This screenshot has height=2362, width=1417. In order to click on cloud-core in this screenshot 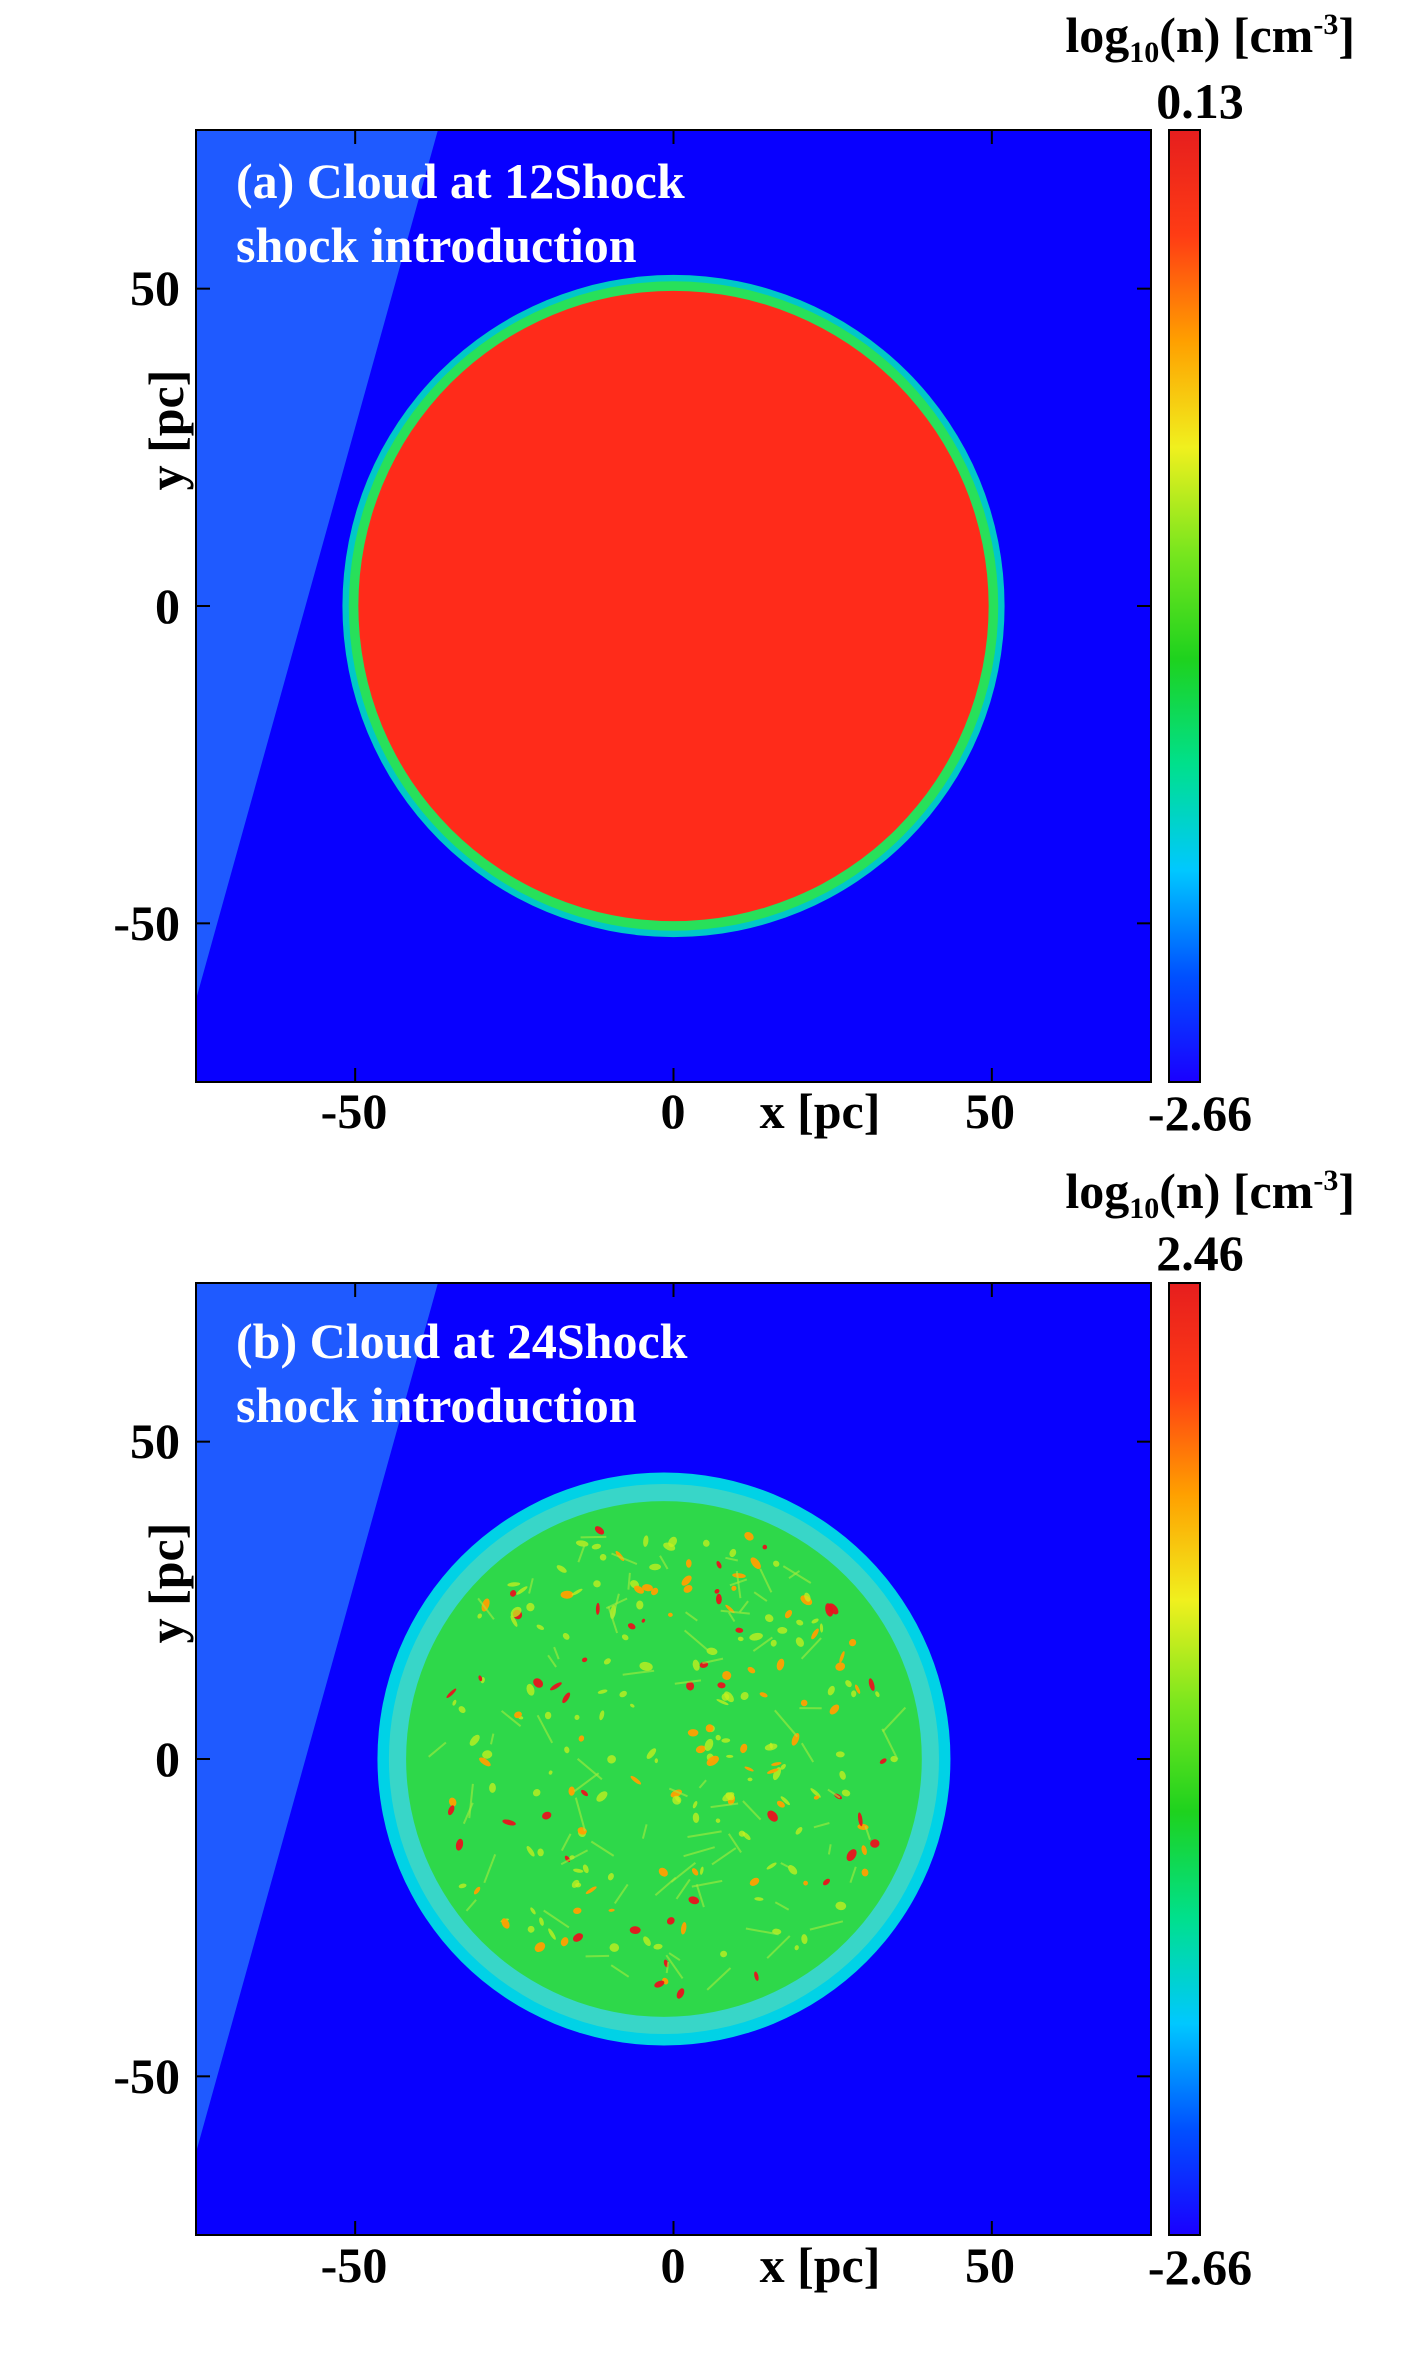, I will do `click(673, 606)`.